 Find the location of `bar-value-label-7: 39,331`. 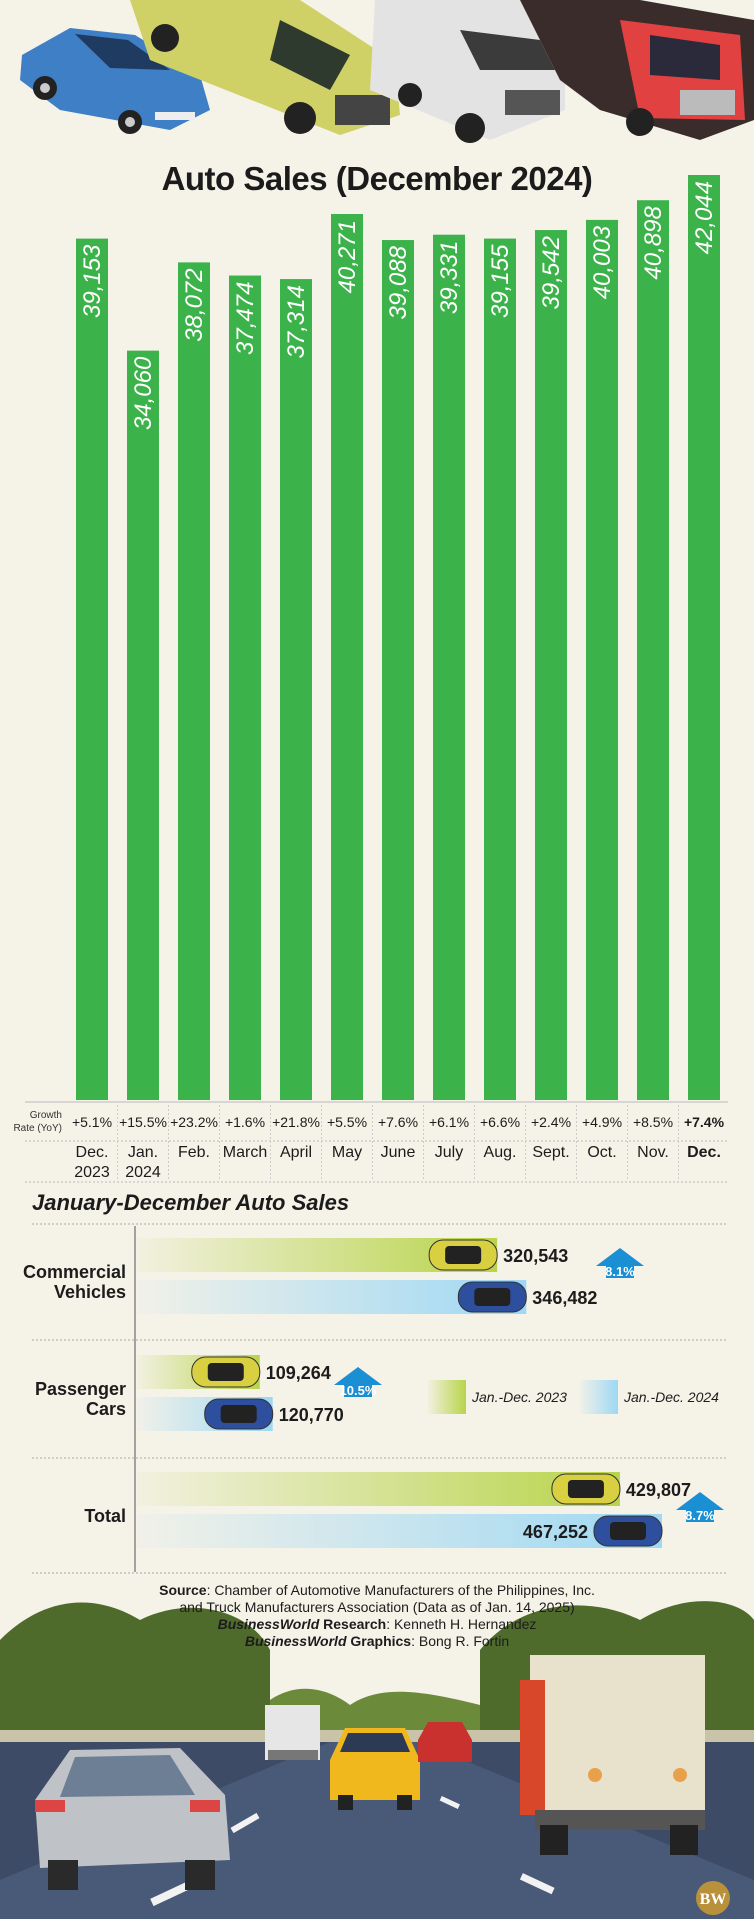

bar-value-label-7: 39,331 is located at coordinates (449, 277).